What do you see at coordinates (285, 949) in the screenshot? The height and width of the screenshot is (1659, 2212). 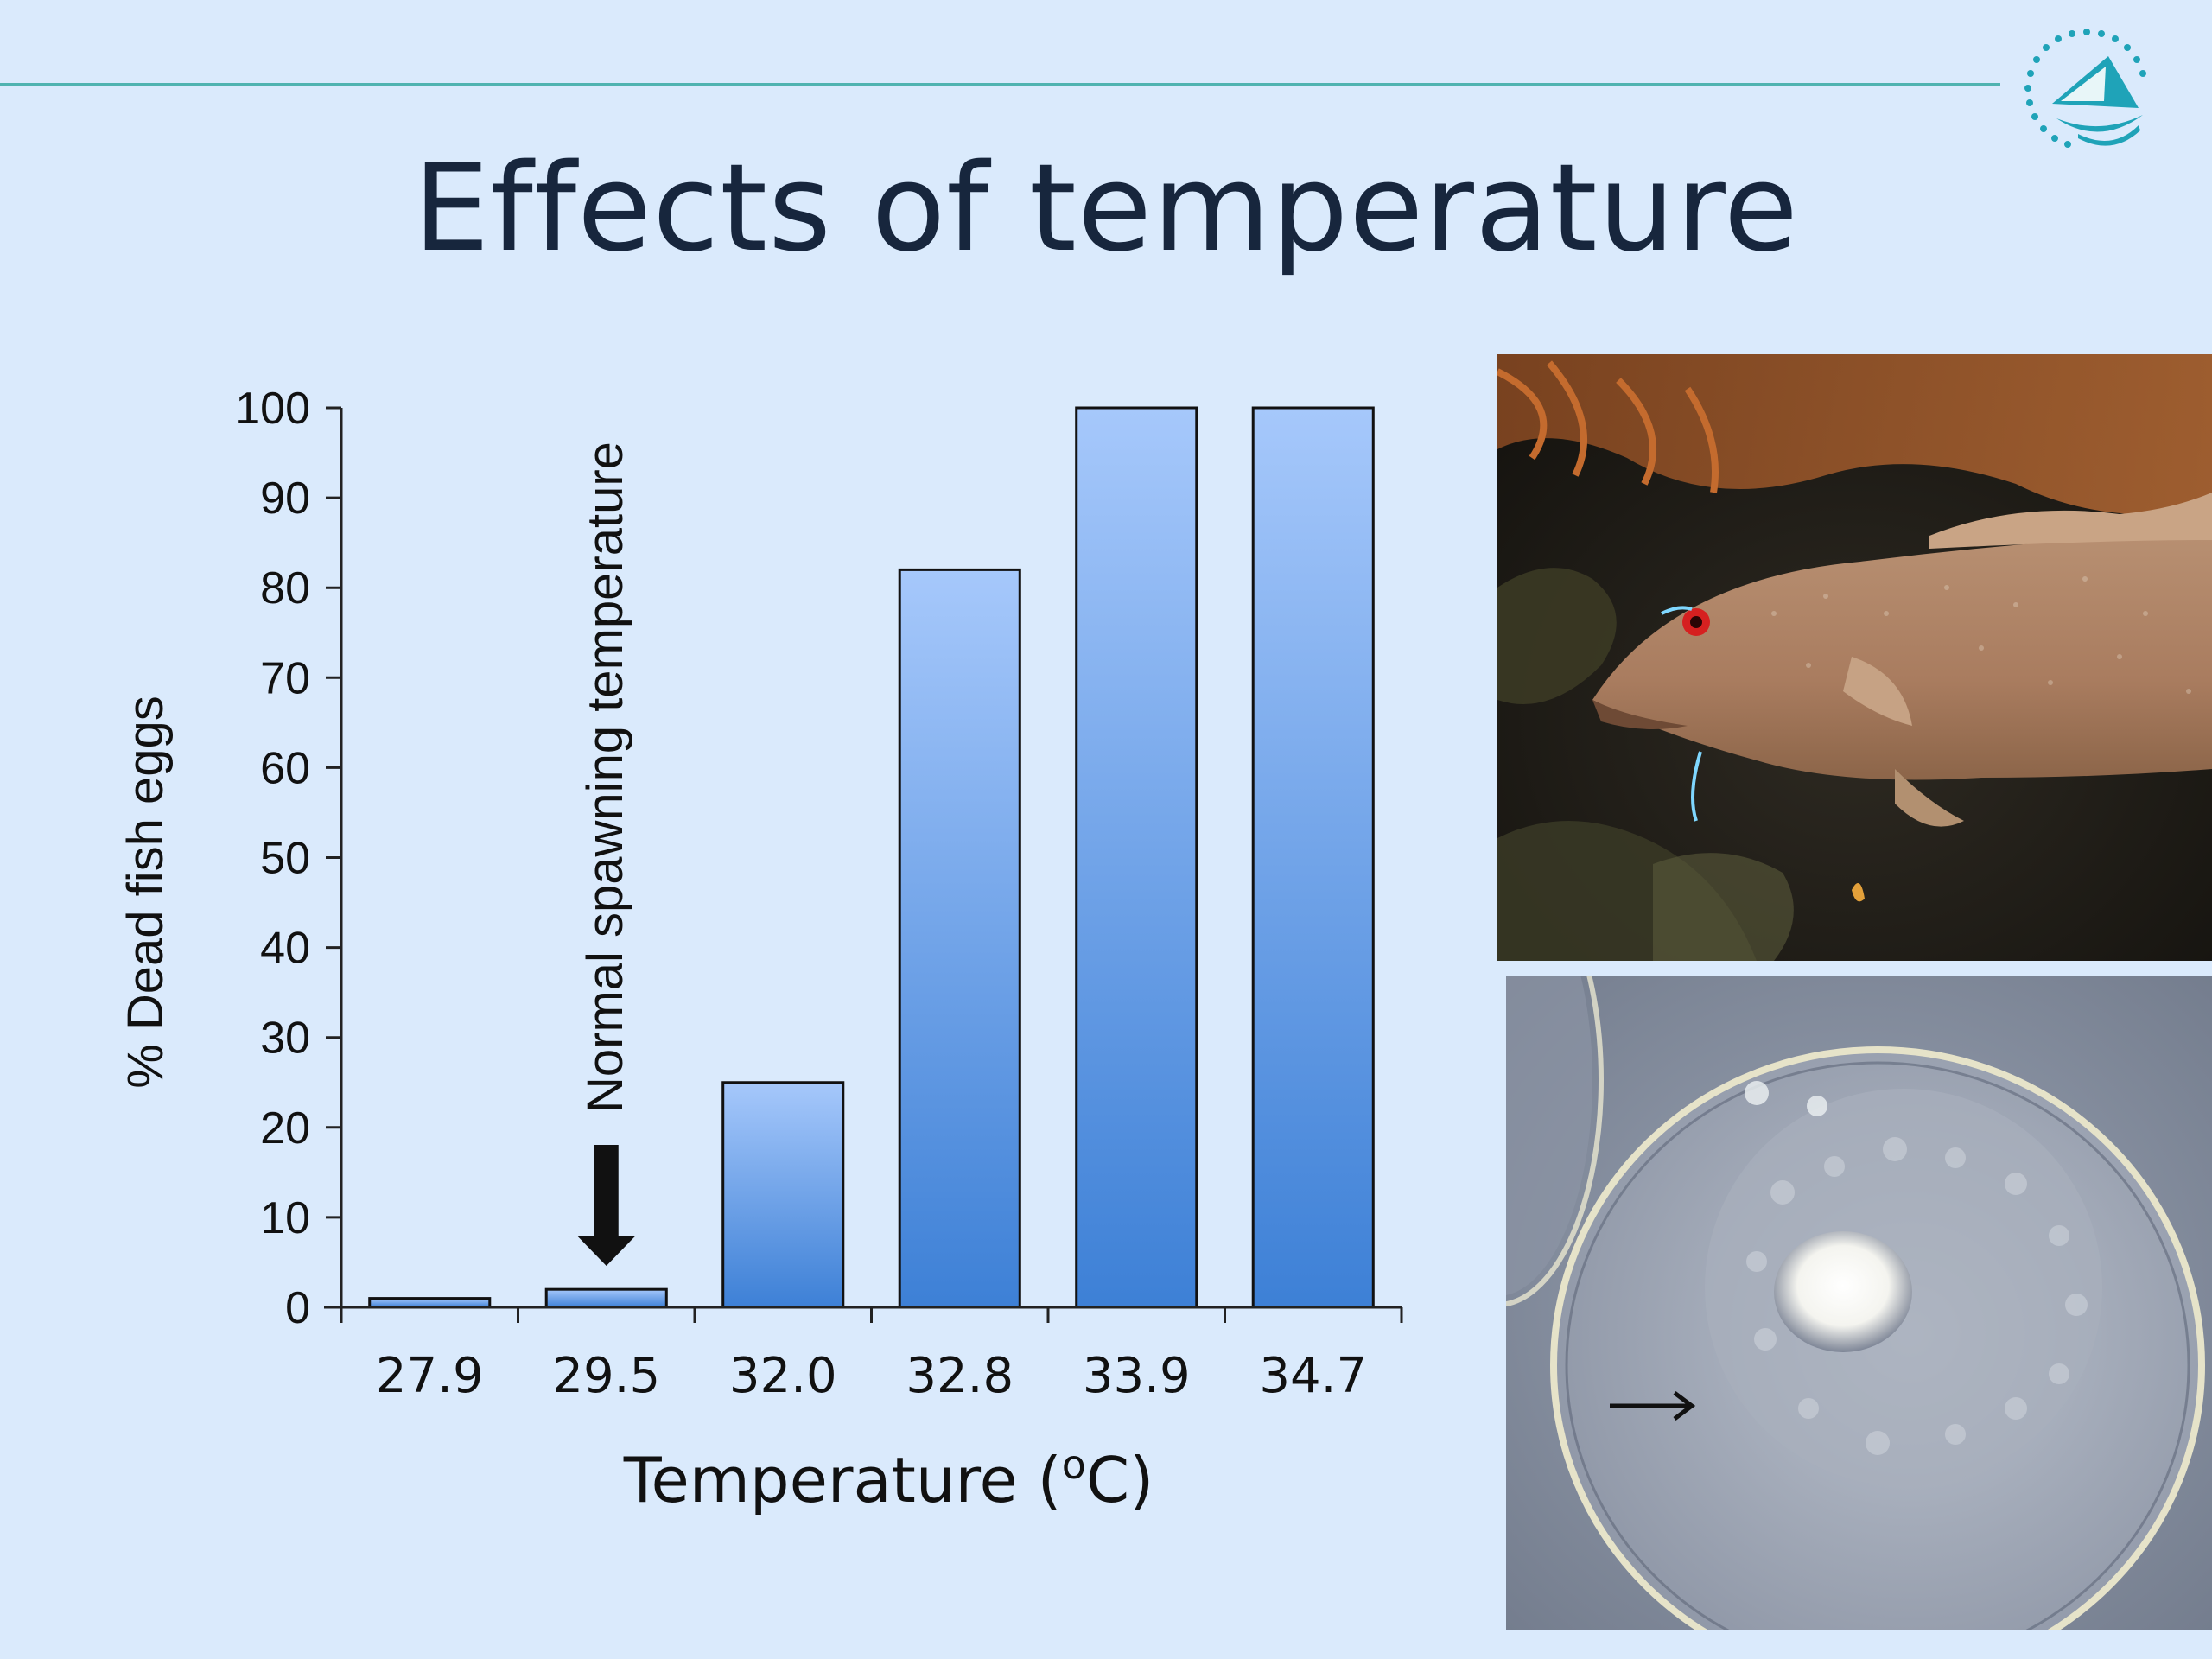 I see `y-tick-label: 40` at bounding box center [285, 949].